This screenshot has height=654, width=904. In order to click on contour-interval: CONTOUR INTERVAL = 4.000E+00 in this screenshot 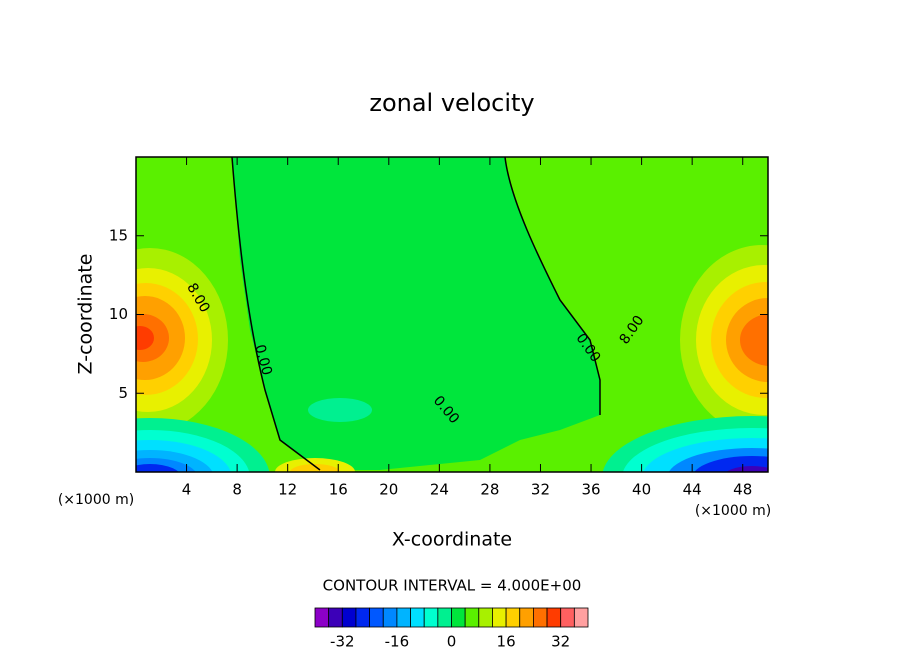, I will do `click(452, 586)`.